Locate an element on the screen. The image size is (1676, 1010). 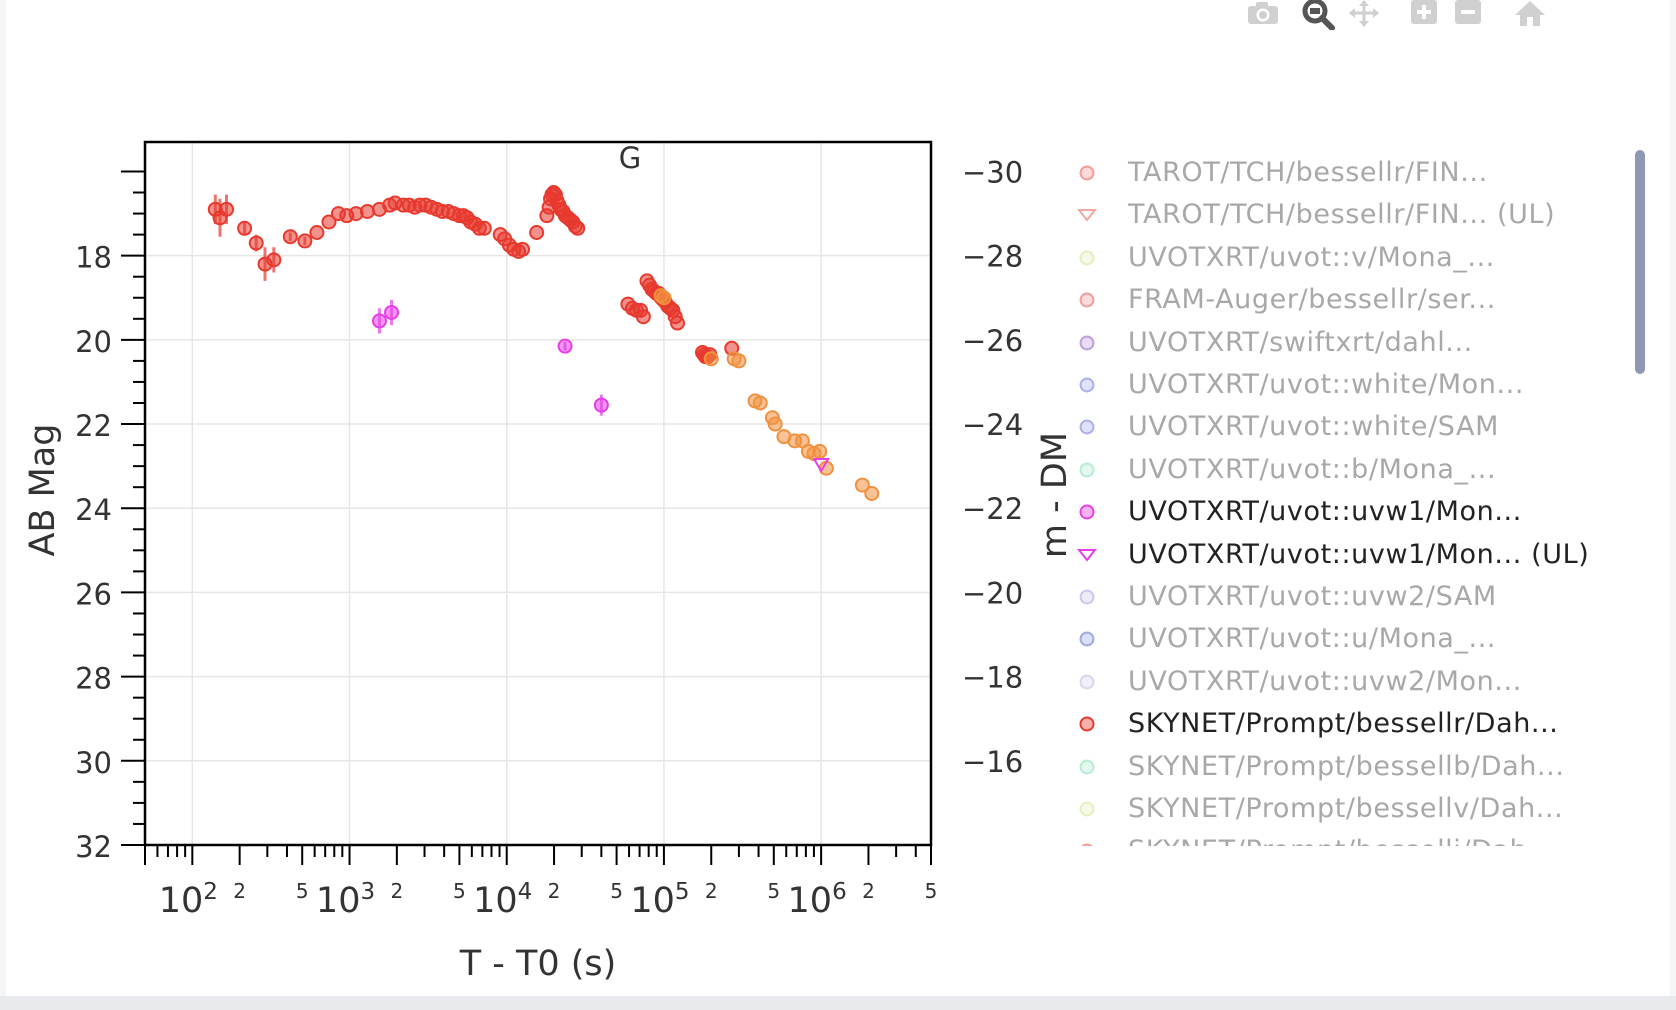
y-tick-label: 24 is located at coordinates (93, 510).